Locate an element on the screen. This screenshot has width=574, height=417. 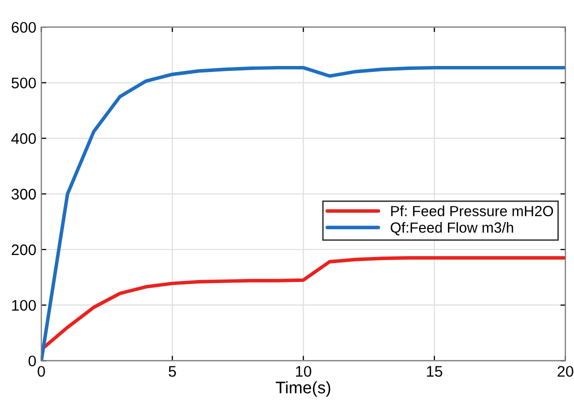
x-tick-label: 10 is located at coordinates (304, 371).